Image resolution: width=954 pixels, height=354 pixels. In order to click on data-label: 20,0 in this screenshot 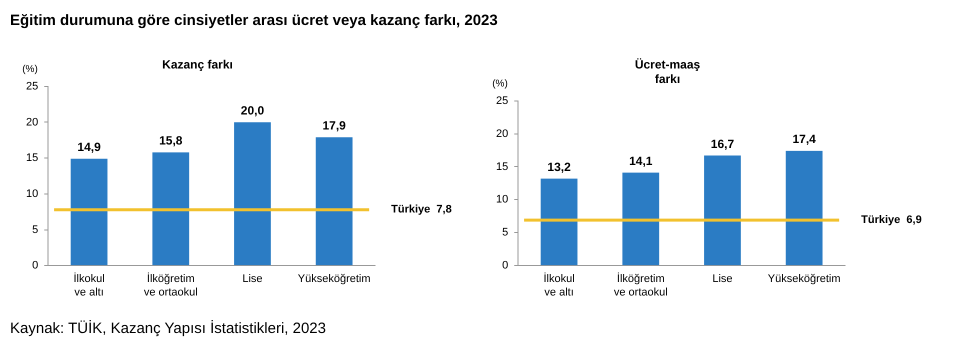, I will do `click(252, 111)`.